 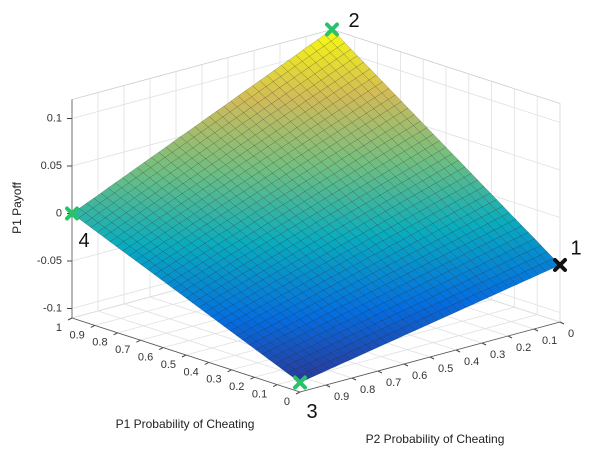 I want to click on z-tick-label: -0.05, so click(x=49, y=261).